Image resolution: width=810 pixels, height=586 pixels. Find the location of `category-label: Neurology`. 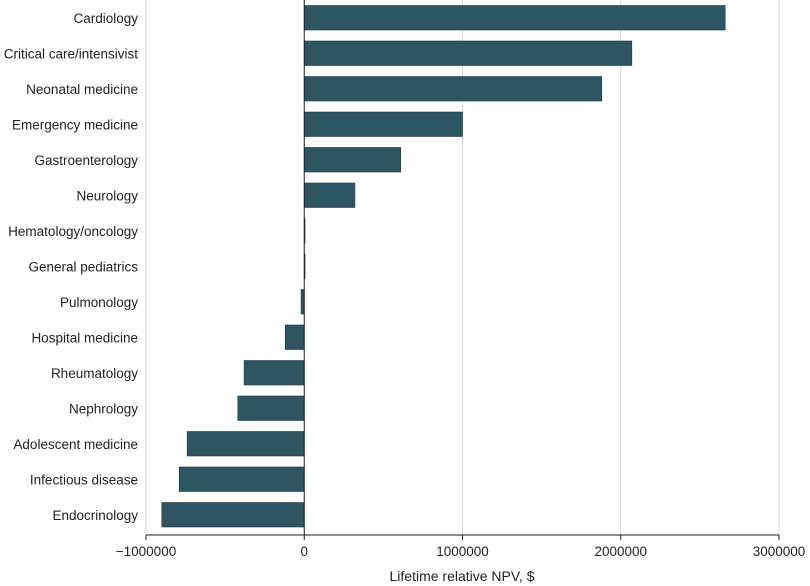

category-label: Neurology is located at coordinates (107, 195).